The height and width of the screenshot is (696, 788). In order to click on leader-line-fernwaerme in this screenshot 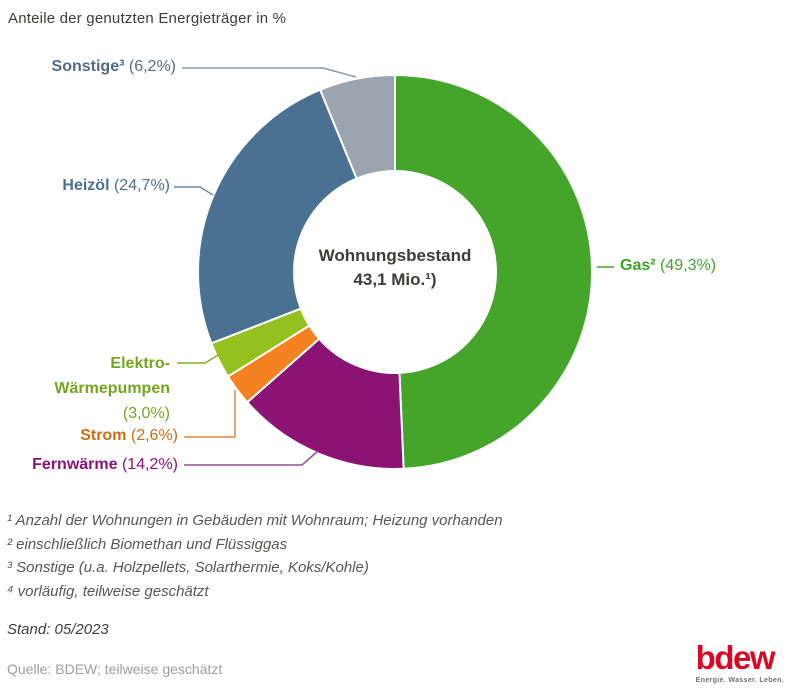, I will do `click(251, 458)`.